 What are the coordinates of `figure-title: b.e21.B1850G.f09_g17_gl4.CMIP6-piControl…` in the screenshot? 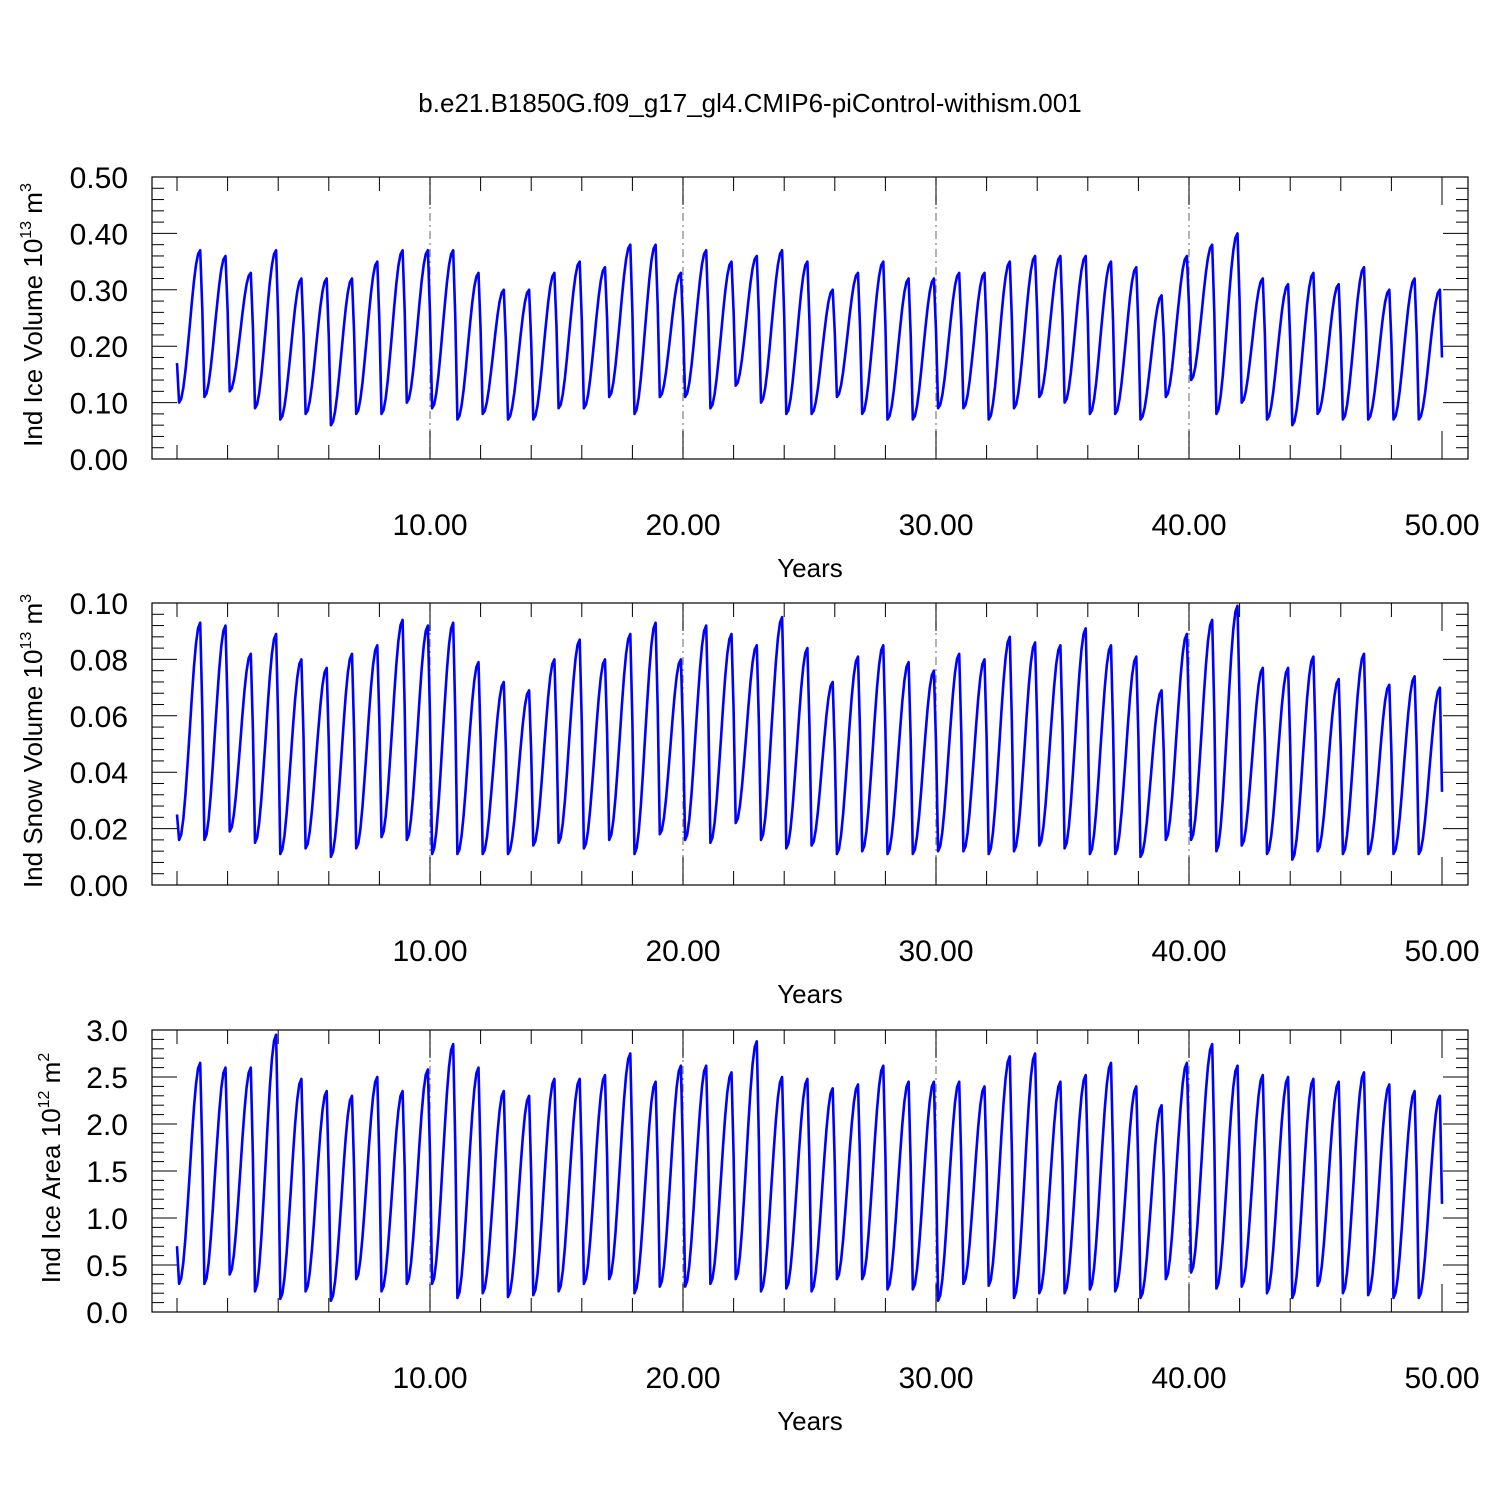 It's located at (749, 103).